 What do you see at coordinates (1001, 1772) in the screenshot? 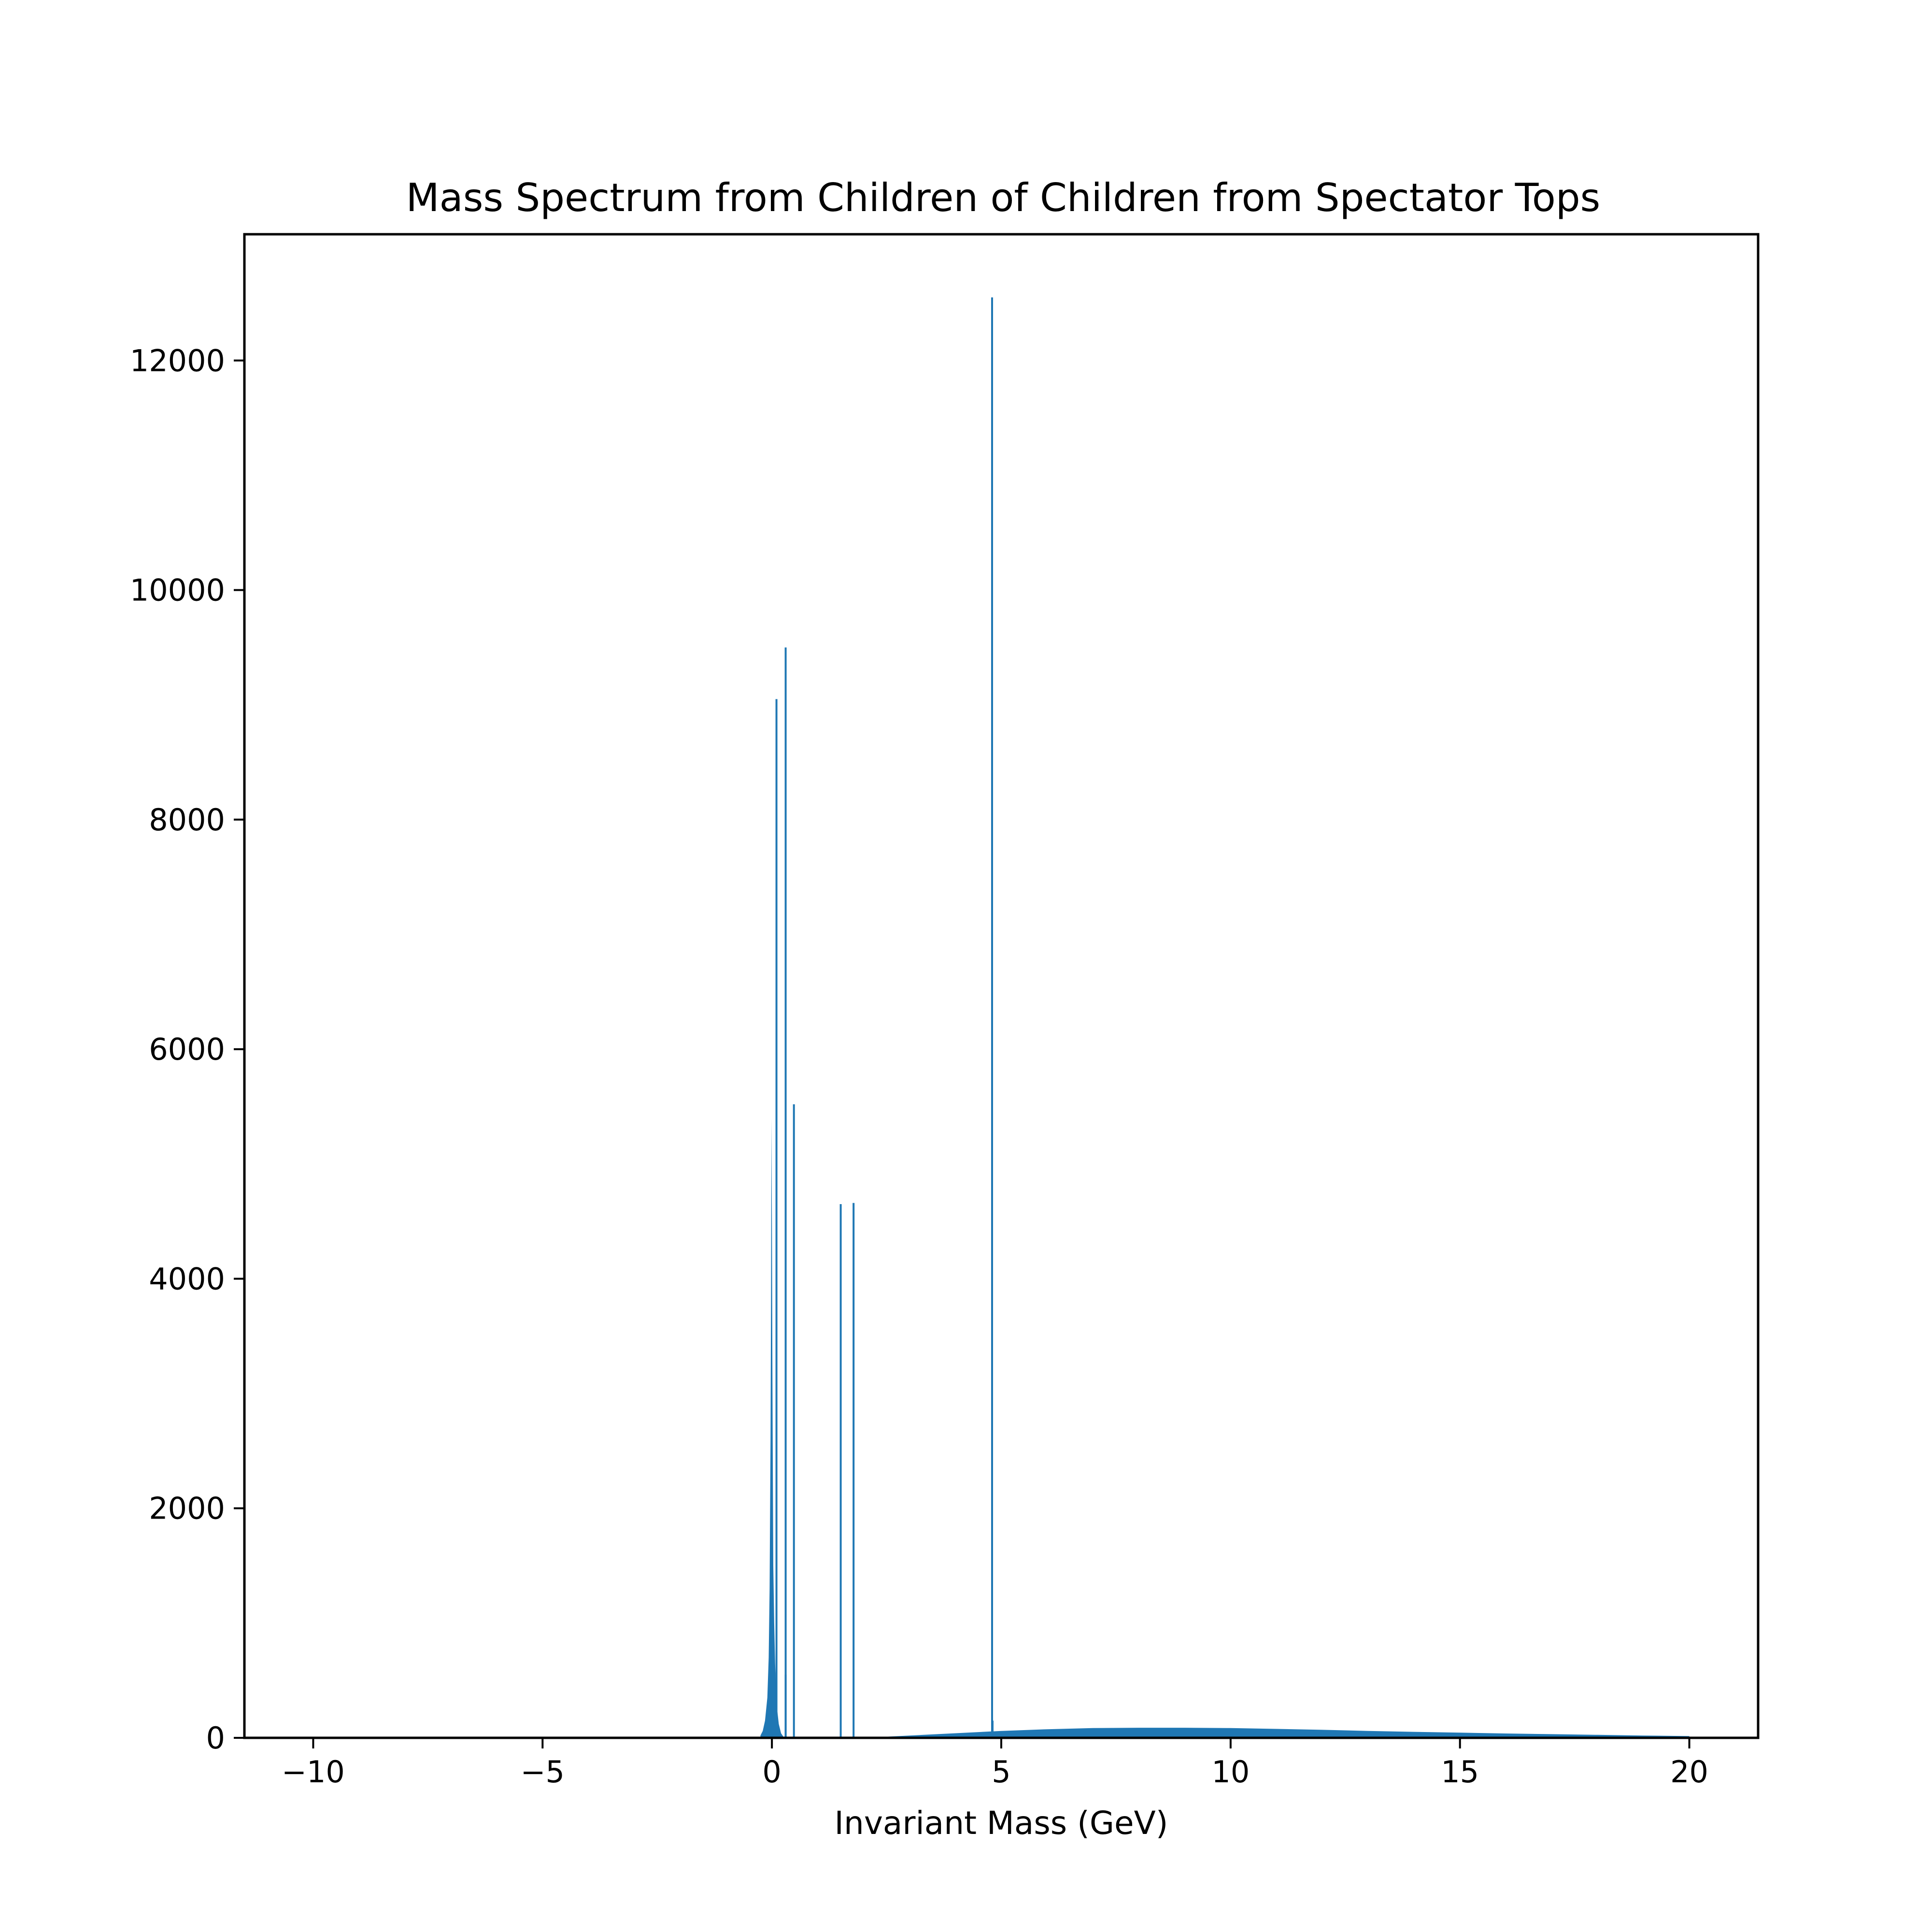
I see `x-tick-label: 5` at bounding box center [1001, 1772].